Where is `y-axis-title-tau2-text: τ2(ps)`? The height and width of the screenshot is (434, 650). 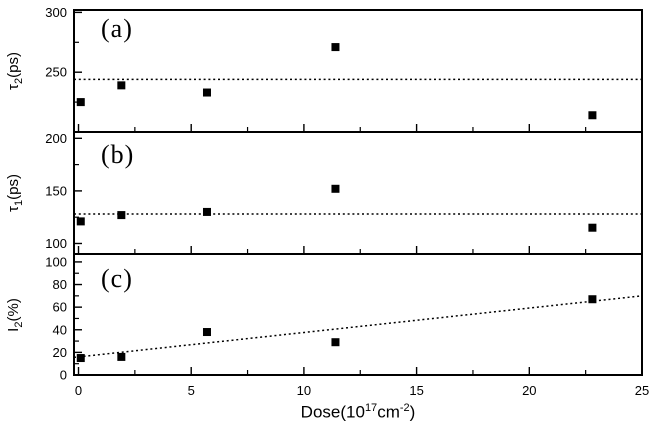 y-axis-title-tau2-text: τ2(ps) is located at coordinates (15, 71).